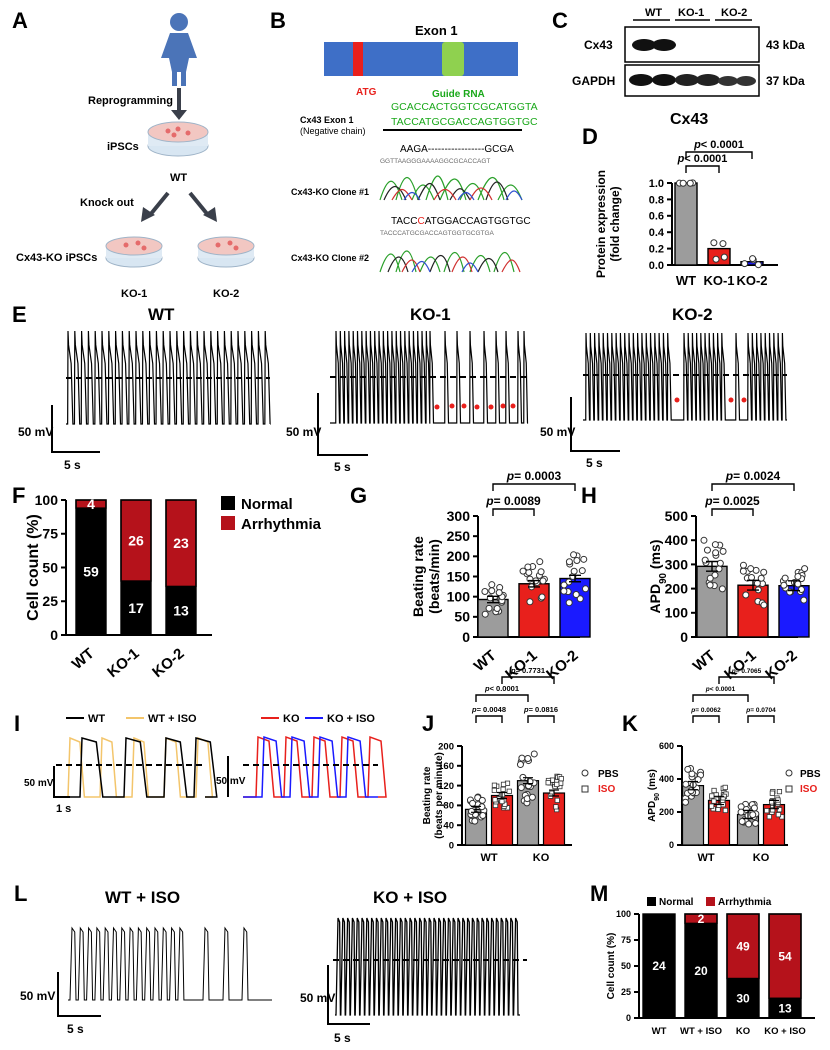 The width and height of the screenshot is (830, 1050). What do you see at coordinates (327, 120) in the screenshot?
I see `exon-chain-label-1: Cx43 Exon 1` at bounding box center [327, 120].